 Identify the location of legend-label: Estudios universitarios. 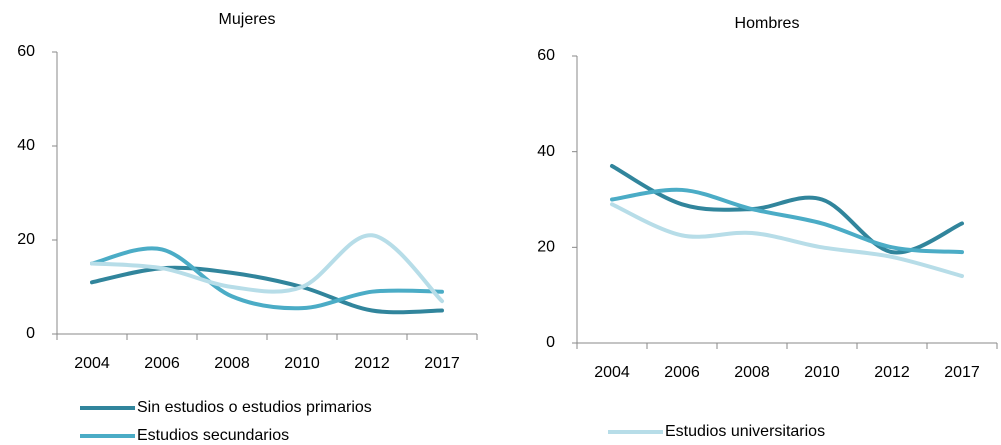
(745, 431).